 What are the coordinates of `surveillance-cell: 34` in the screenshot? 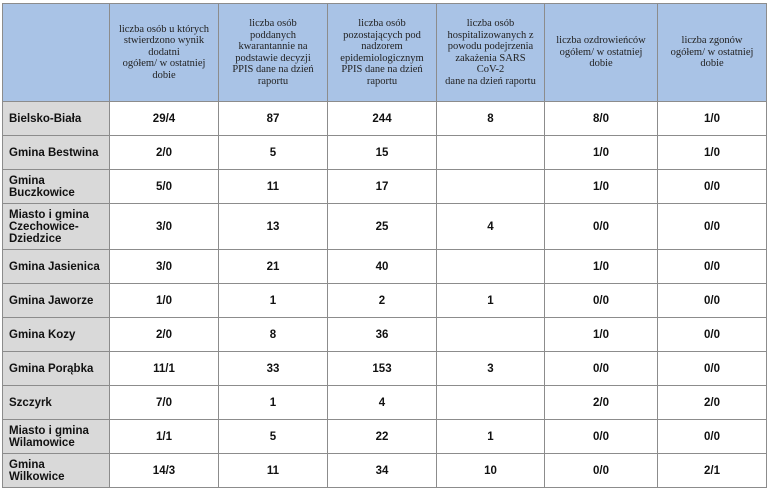 It's located at (382, 470).